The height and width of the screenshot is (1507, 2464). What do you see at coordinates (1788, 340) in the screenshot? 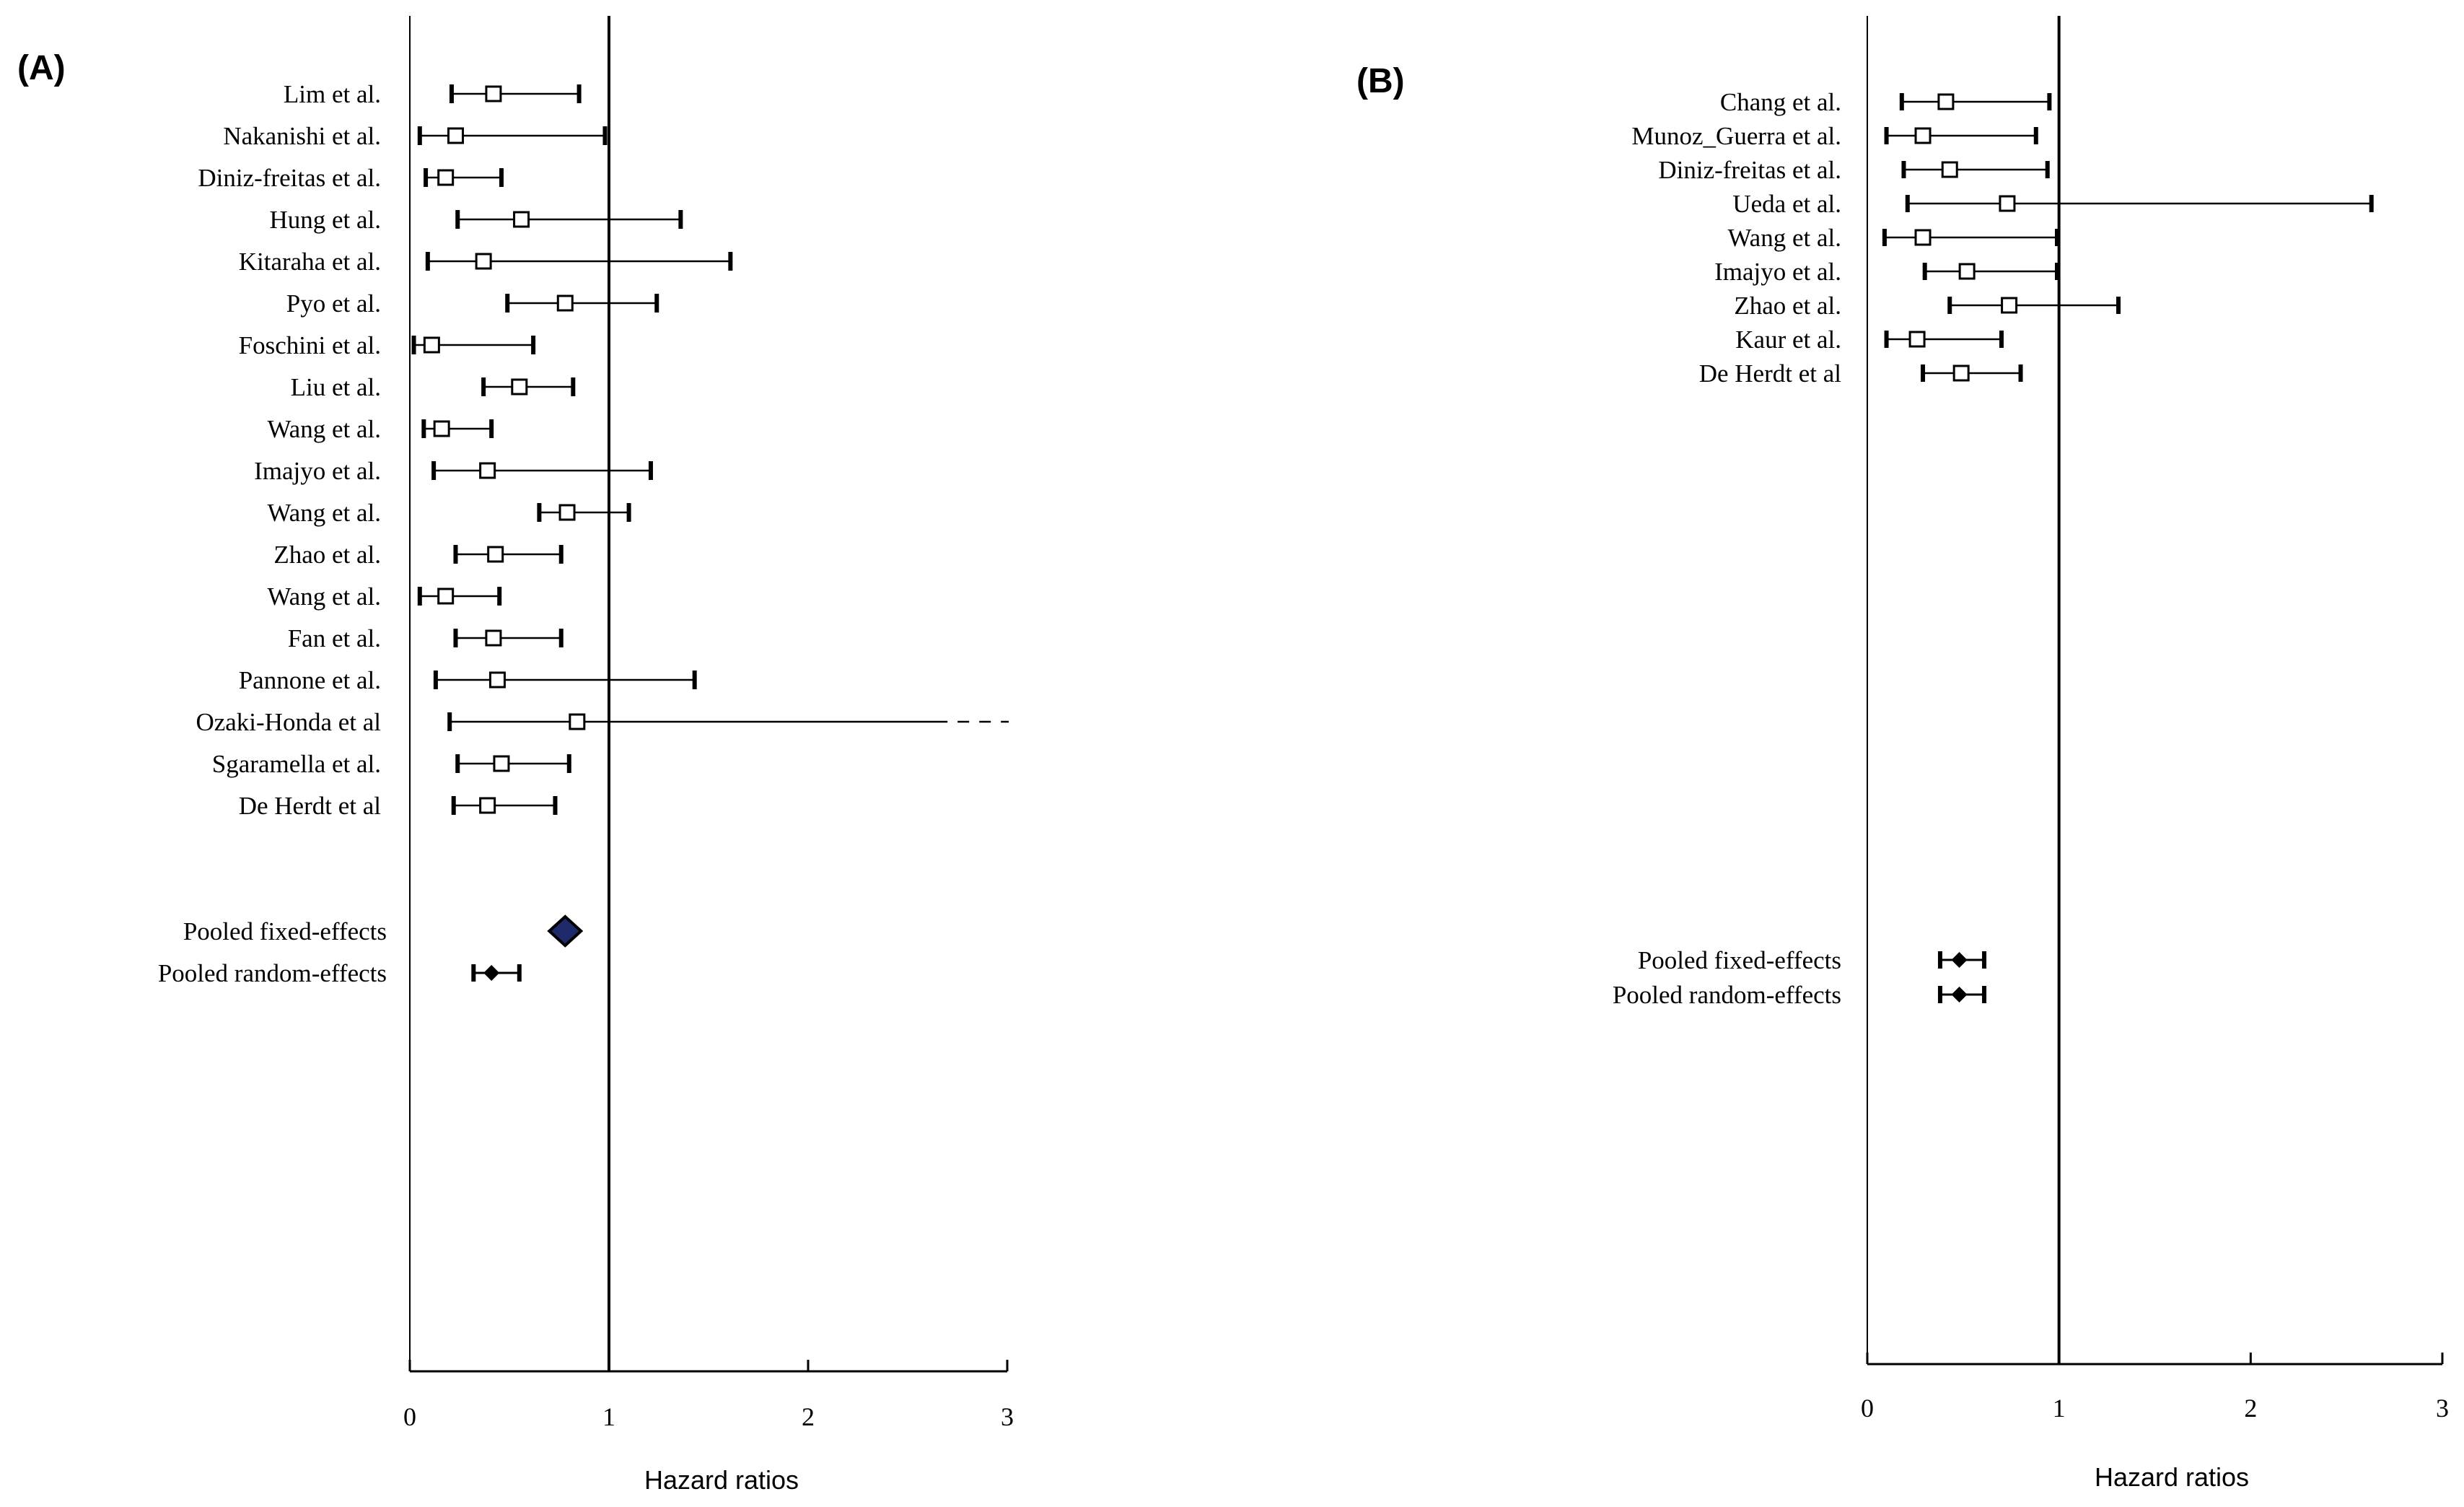
I see `study-label: Kaur et al.` at bounding box center [1788, 340].